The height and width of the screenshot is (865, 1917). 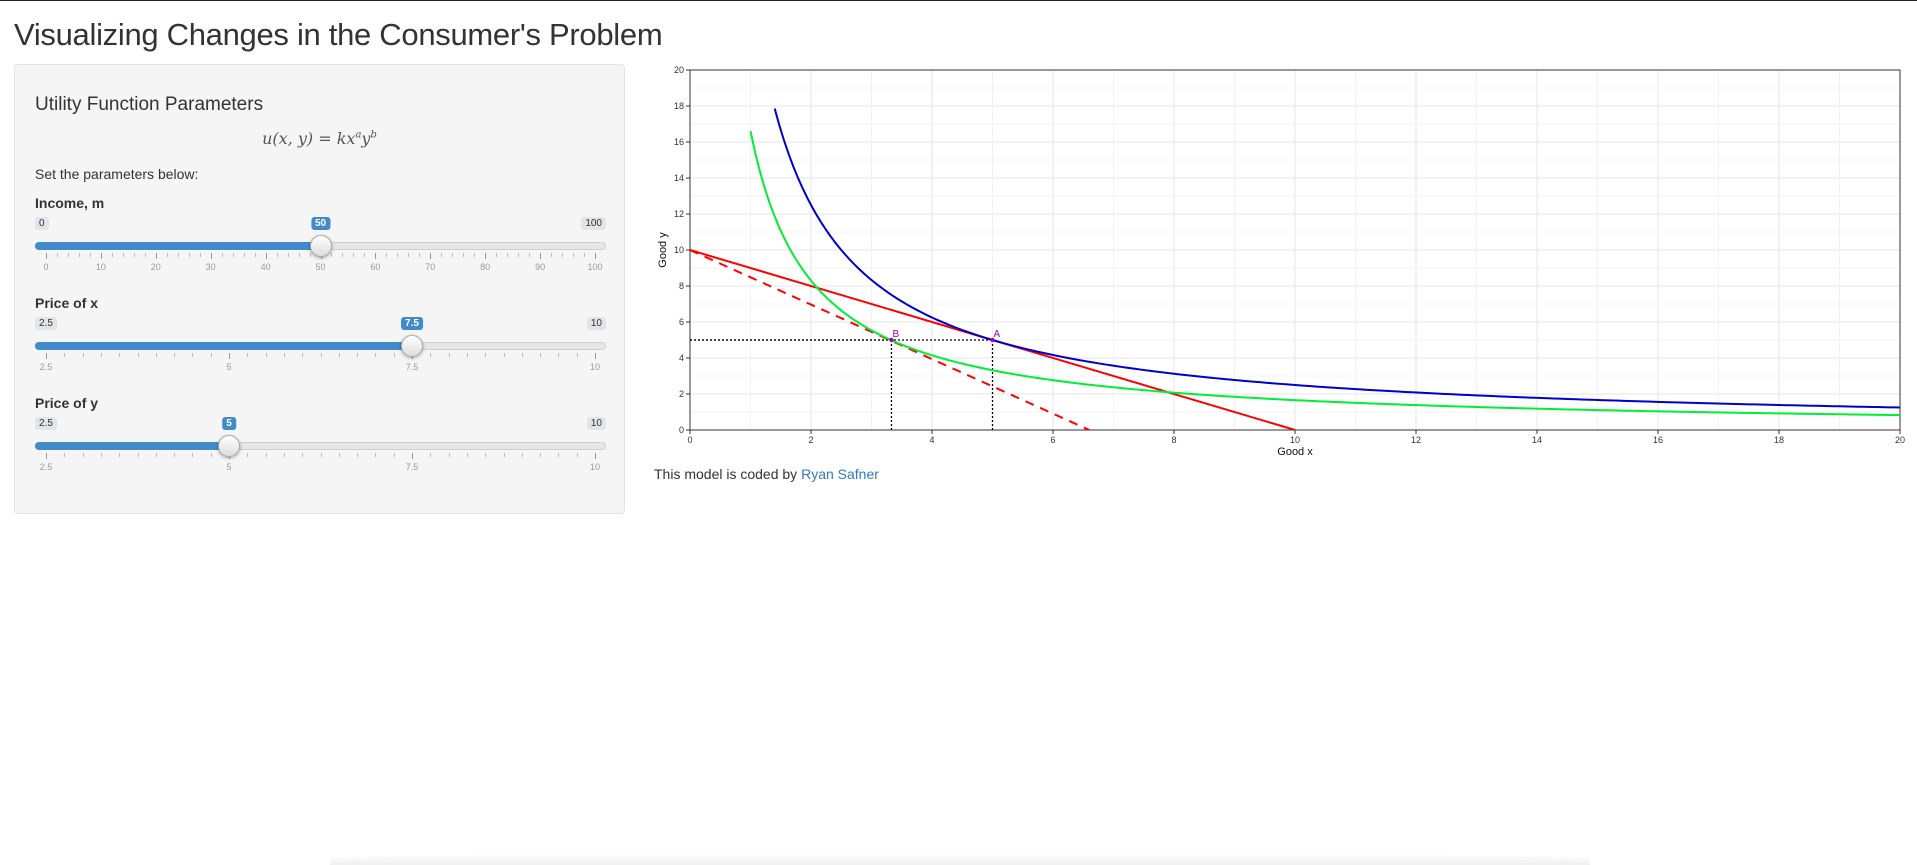 What do you see at coordinates (178, 246) in the screenshot?
I see `slider-fill` at bounding box center [178, 246].